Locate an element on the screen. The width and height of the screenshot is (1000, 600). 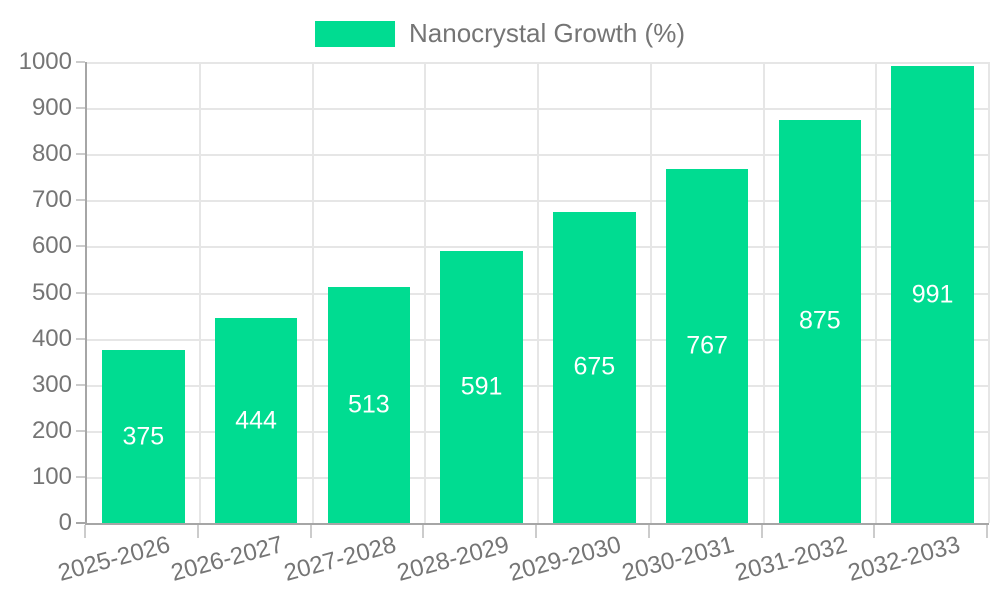
bar-value-label: 591 is located at coordinates (481, 386).